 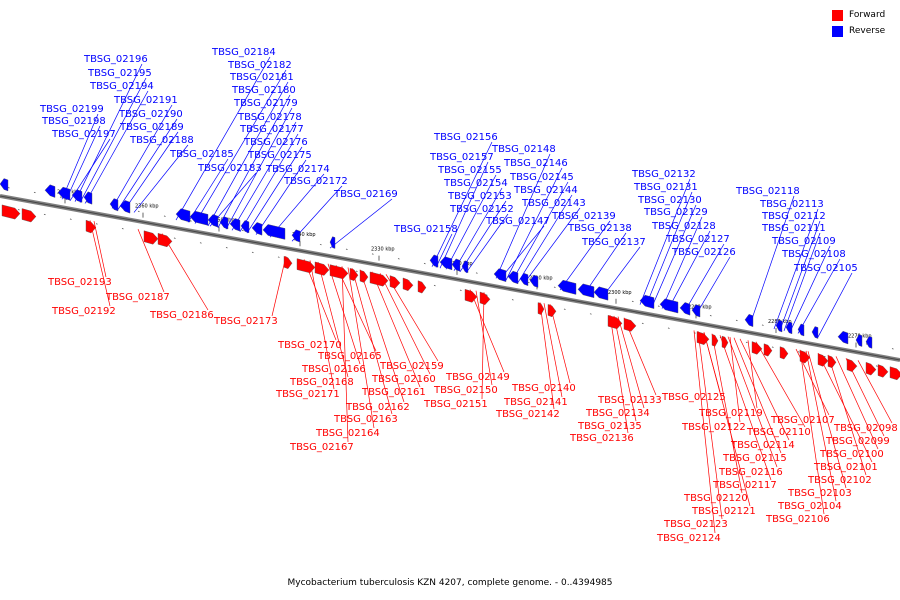 What do you see at coordinates (523, 149) in the screenshot?
I see `reverse-gene-label: TBSG_02148` at bounding box center [523, 149].